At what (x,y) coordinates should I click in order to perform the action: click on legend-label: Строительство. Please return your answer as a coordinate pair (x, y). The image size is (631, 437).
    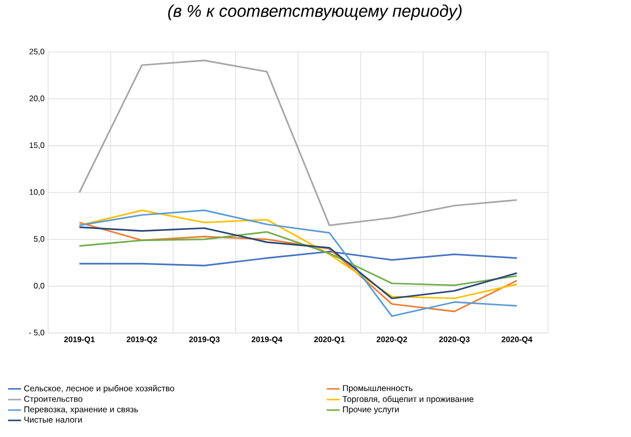
    Looking at the image, I should click on (53, 400).